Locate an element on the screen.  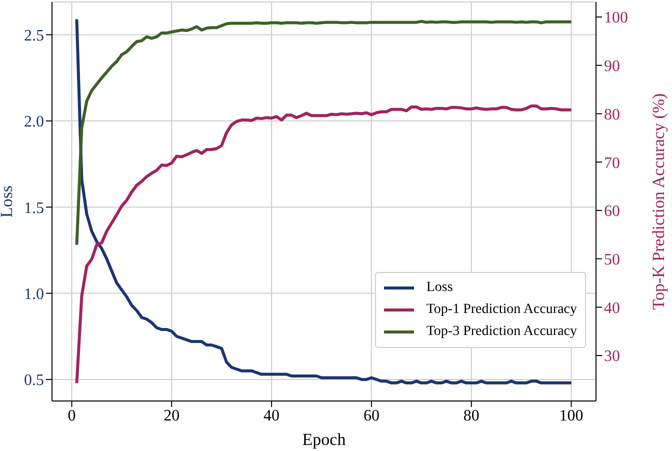
y-tick-label: 1.0 is located at coordinates (34, 294).